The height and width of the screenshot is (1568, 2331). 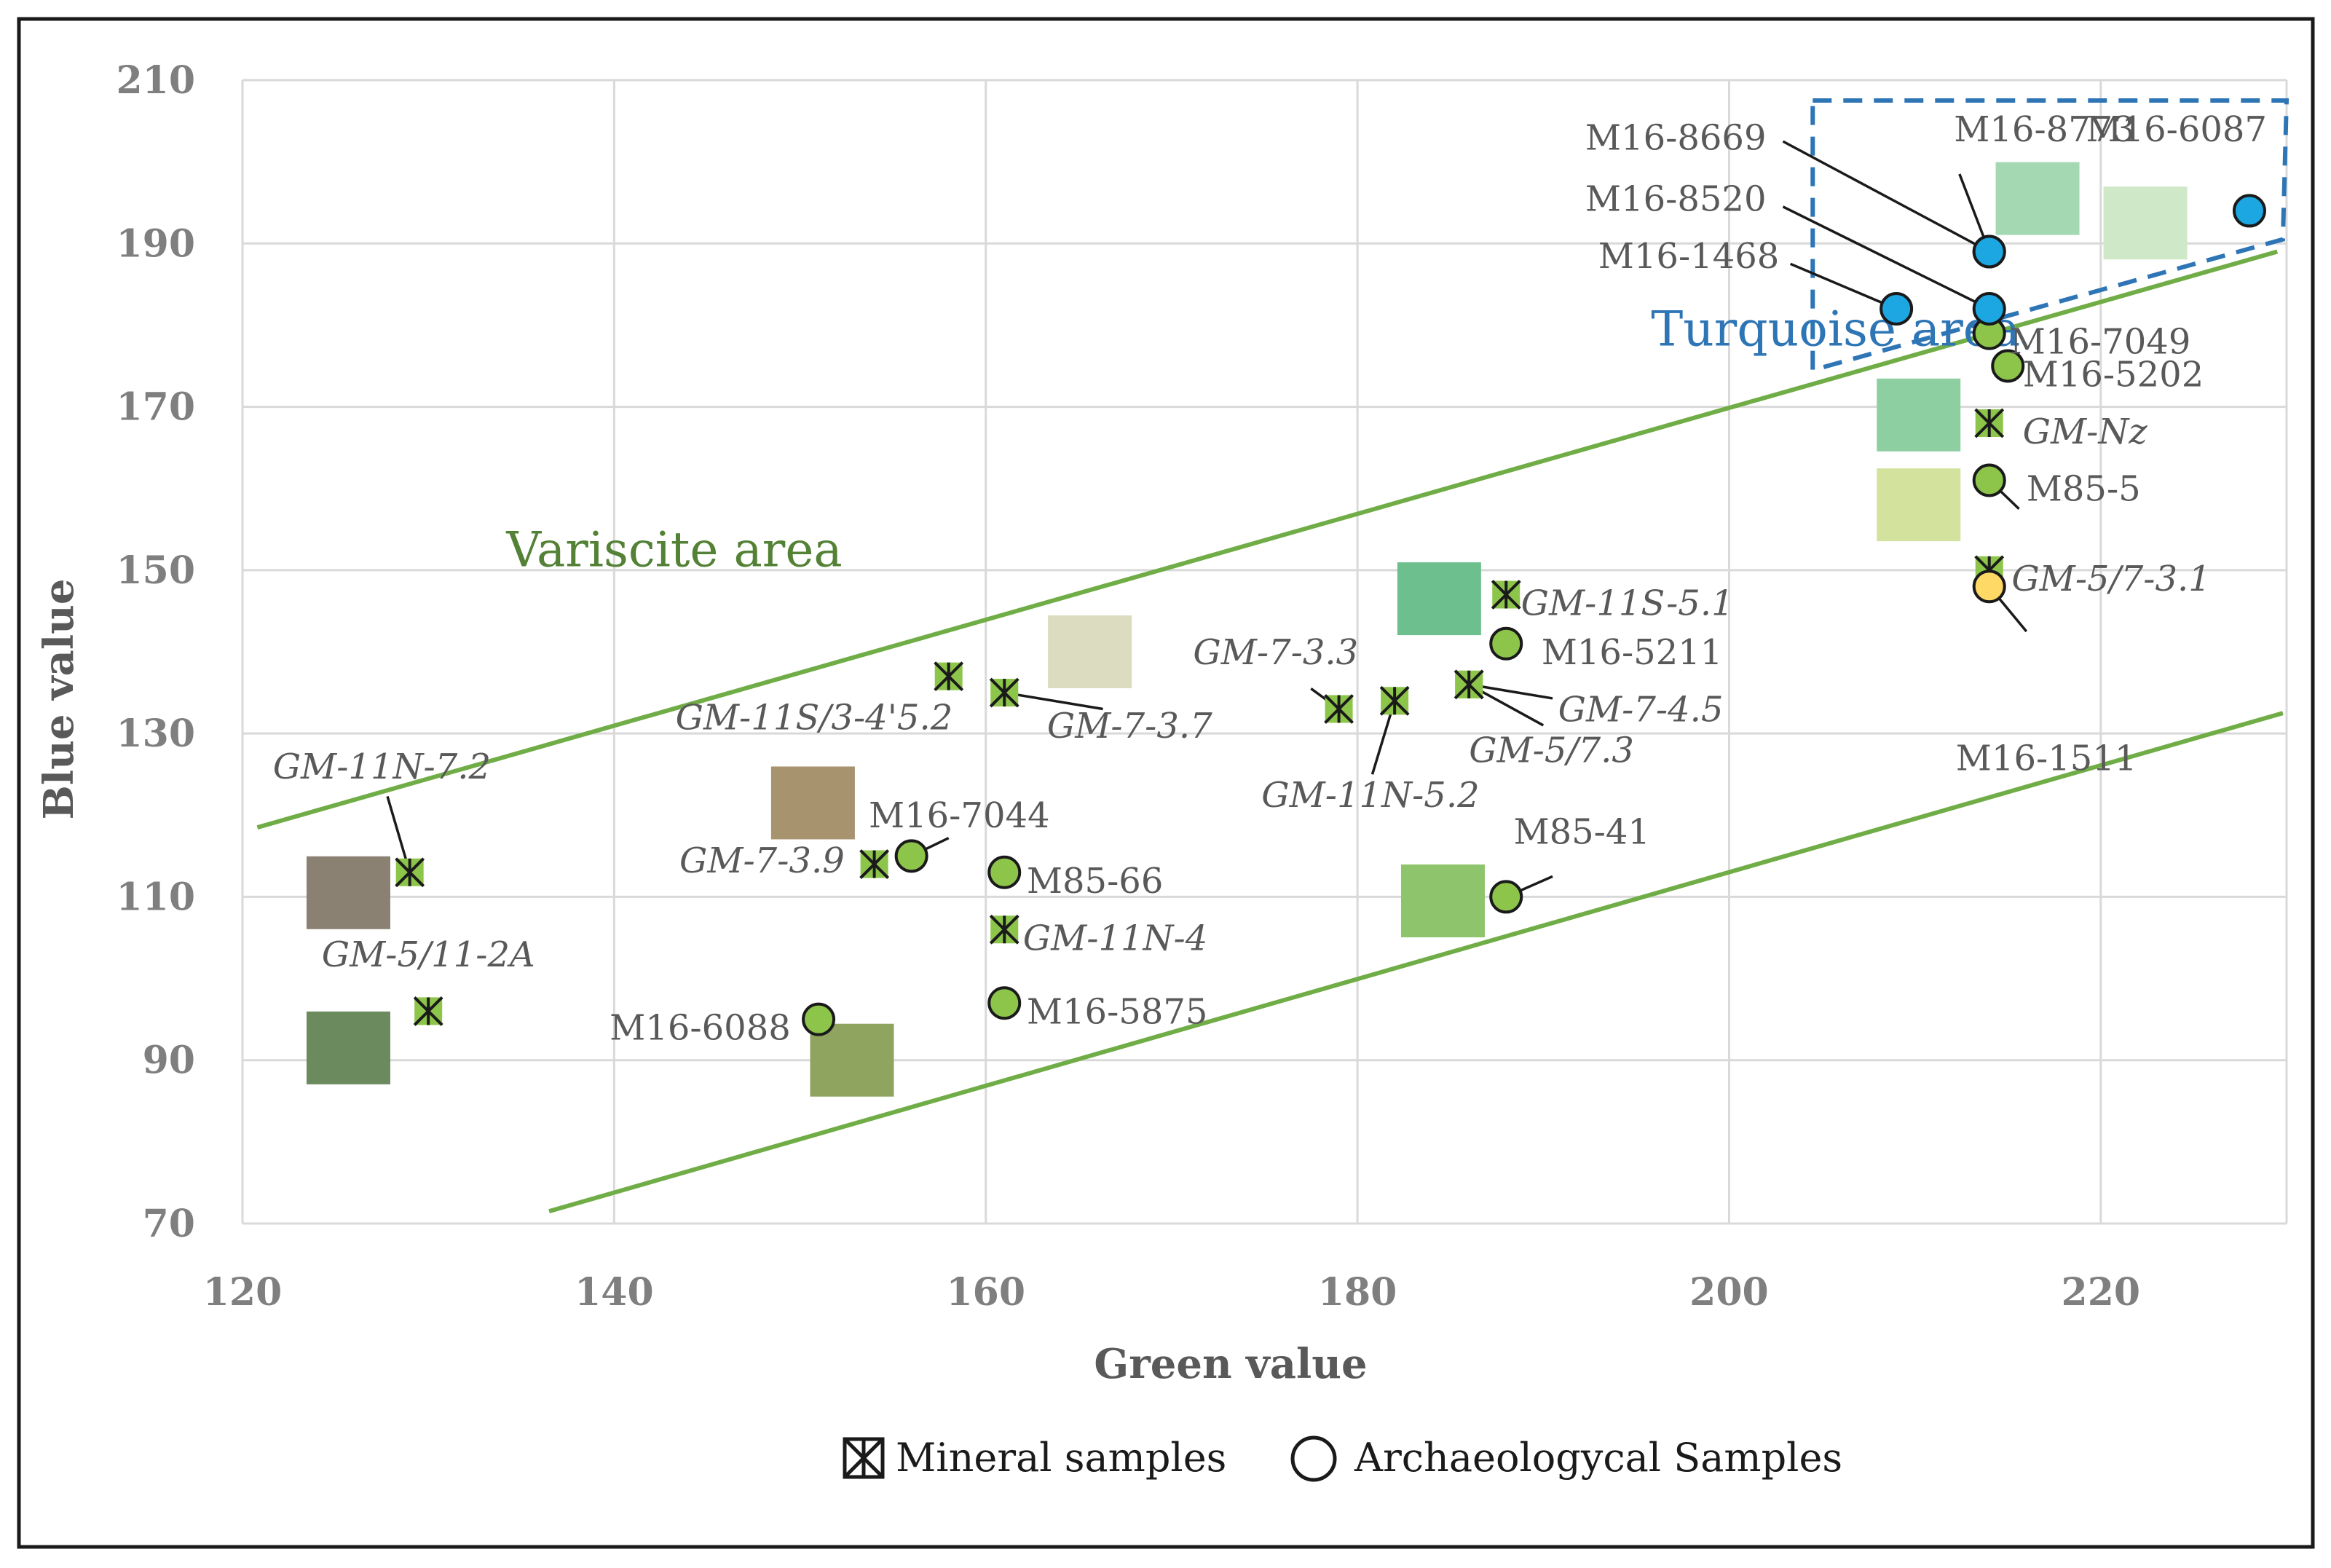 I want to click on variscite-area-label: Variscite area, so click(x=673, y=549).